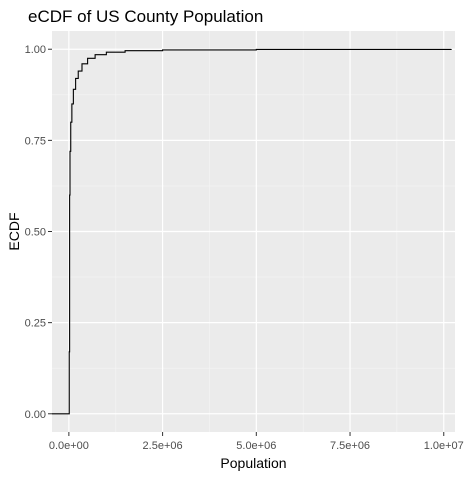 Image resolution: width=464 pixels, height=483 pixels. What do you see at coordinates (14, 231) in the screenshot?
I see `y-axis-title: ECDF` at bounding box center [14, 231].